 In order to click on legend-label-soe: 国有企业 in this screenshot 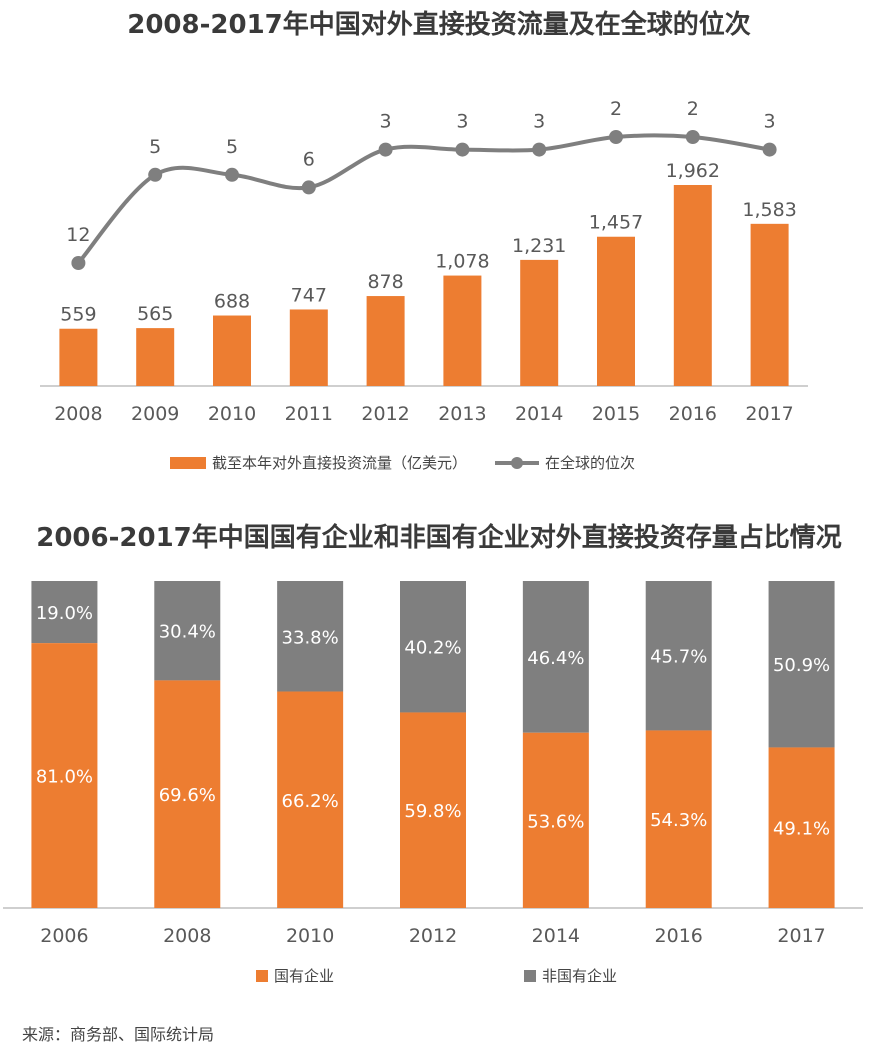, I will do `click(304, 976)`.